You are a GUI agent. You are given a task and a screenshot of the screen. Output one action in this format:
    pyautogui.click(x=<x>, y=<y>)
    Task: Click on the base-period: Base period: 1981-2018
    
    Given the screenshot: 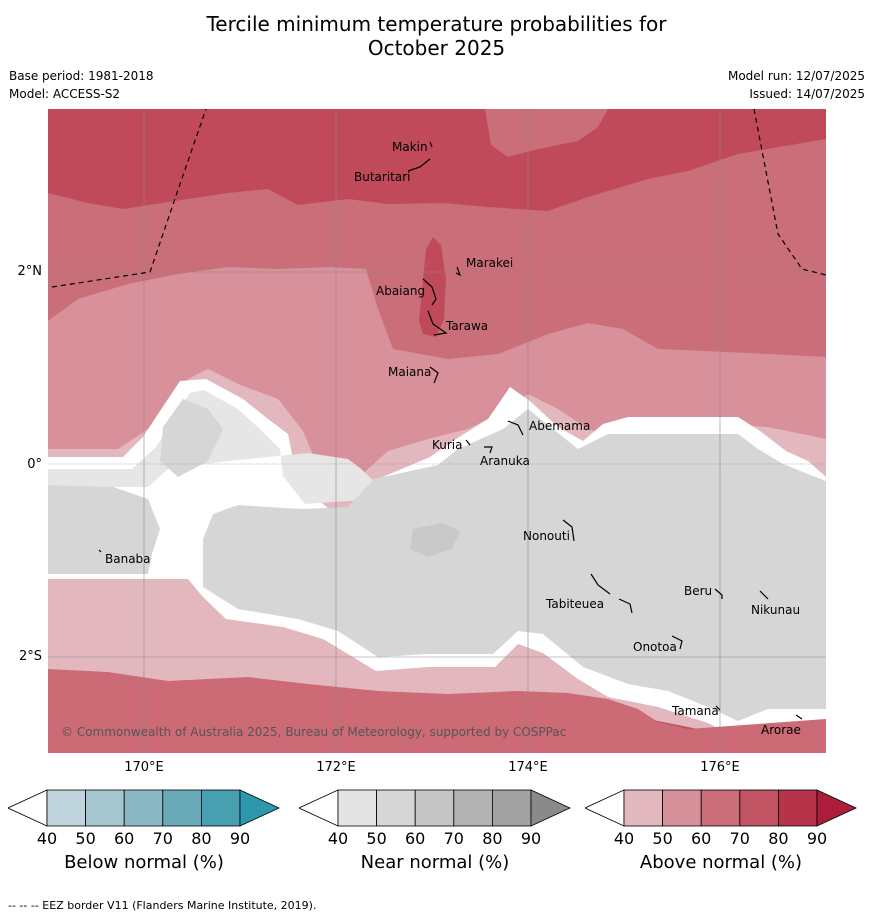 What is the action you would take?
    pyautogui.click(x=81, y=76)
    